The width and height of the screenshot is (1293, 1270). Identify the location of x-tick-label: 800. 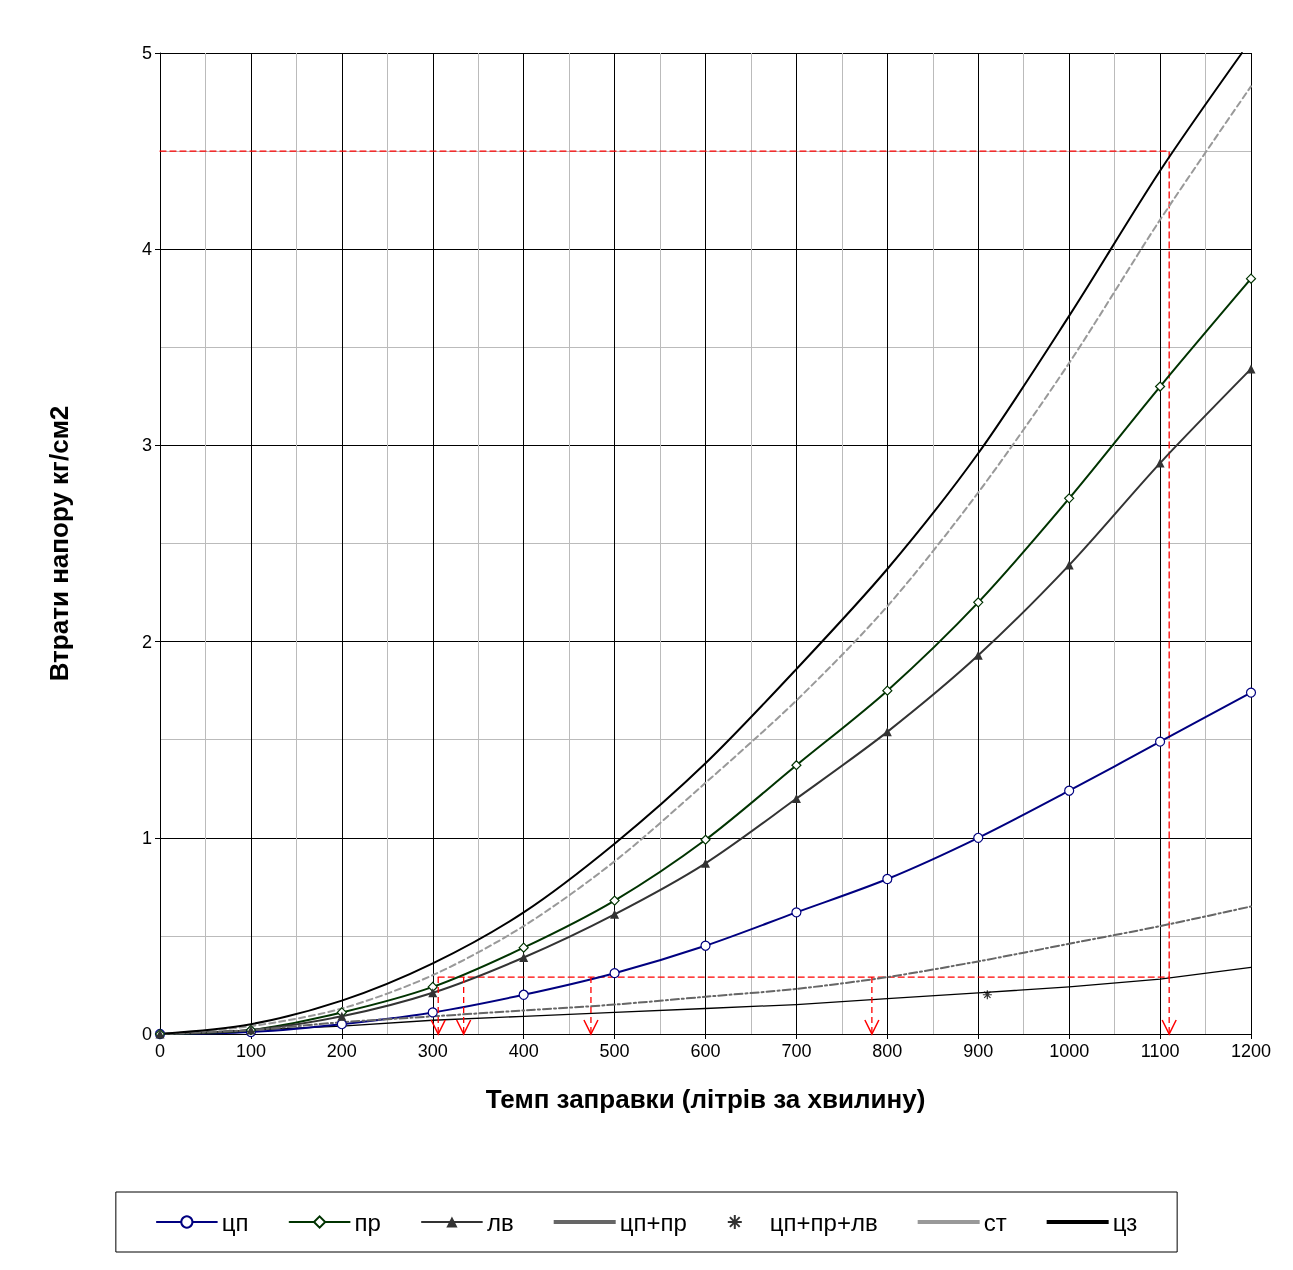
(887, 1051).